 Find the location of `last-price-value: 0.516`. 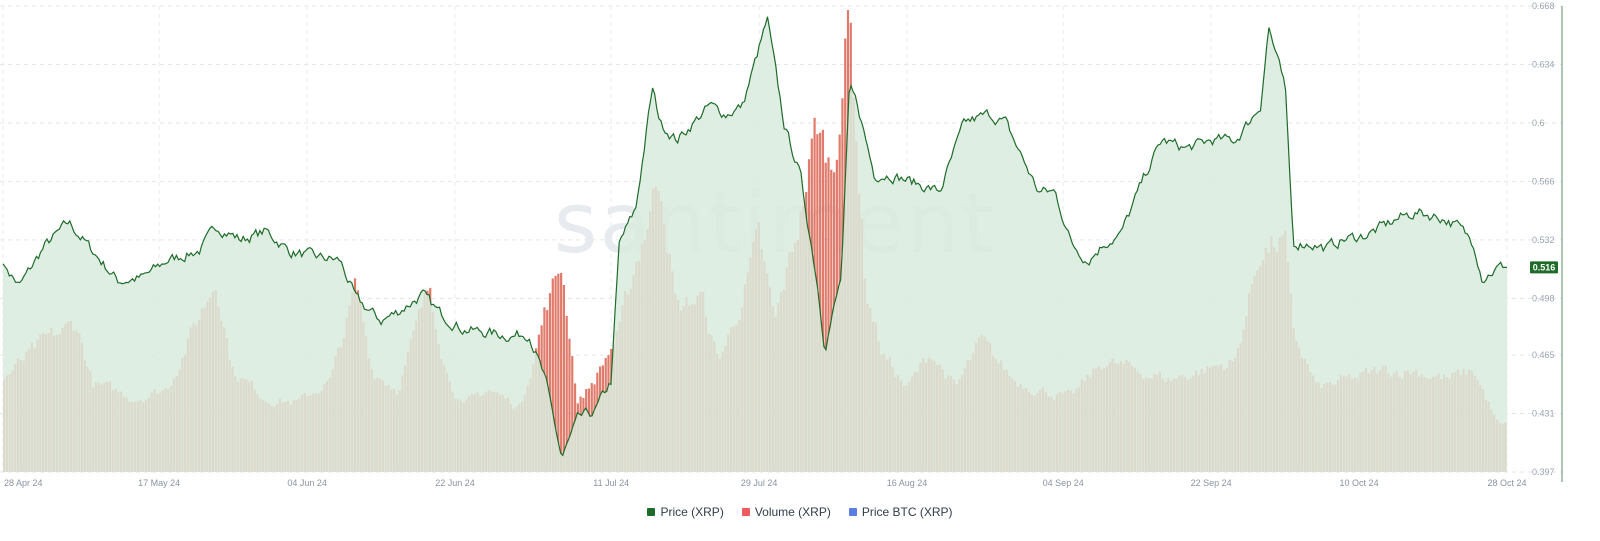

last-price-value: 0.516 is located at coordinates (1544, 267).